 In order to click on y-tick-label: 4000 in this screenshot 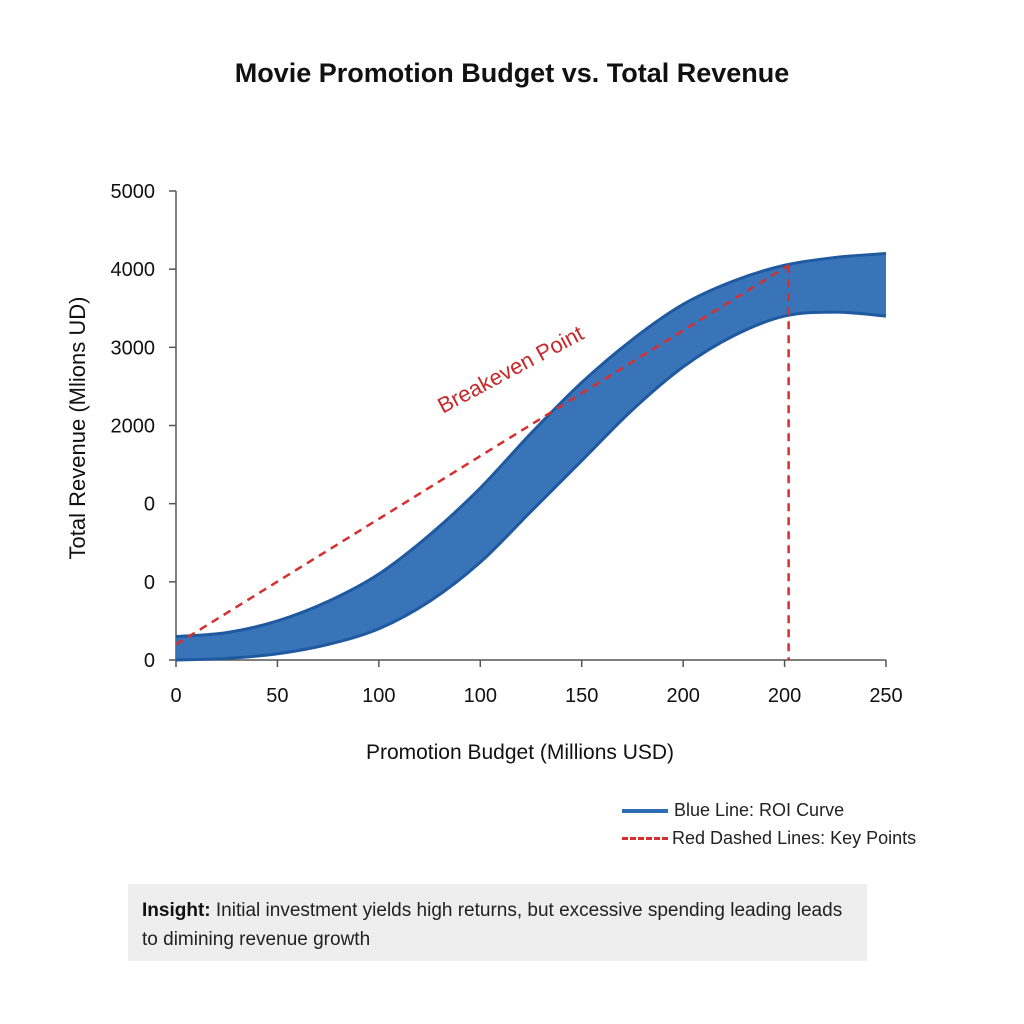, I will do `click(133, 270)`.